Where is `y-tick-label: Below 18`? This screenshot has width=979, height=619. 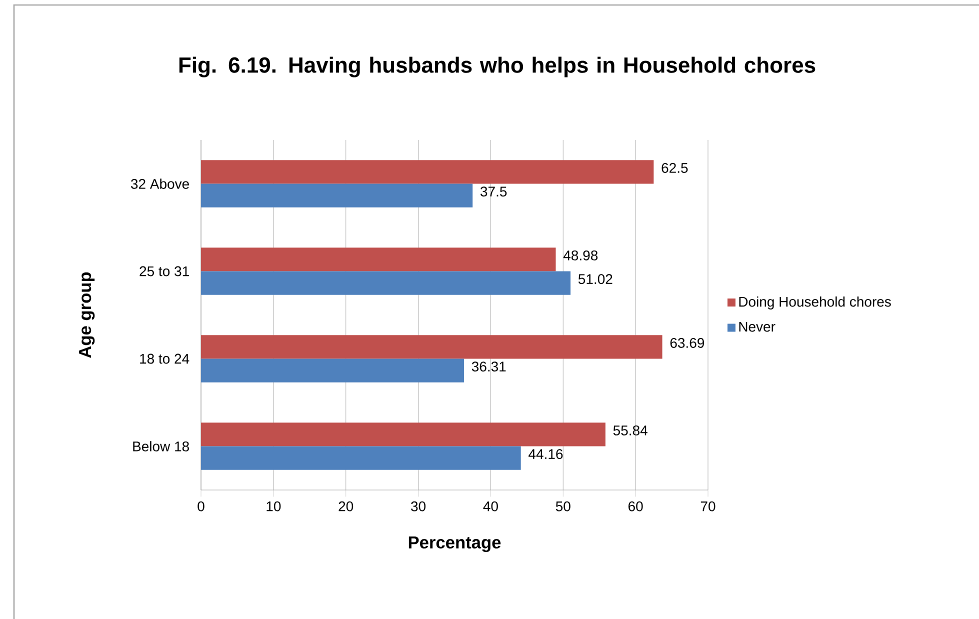
y-tick-label: Below 18 is located at coordinates (161, 446).